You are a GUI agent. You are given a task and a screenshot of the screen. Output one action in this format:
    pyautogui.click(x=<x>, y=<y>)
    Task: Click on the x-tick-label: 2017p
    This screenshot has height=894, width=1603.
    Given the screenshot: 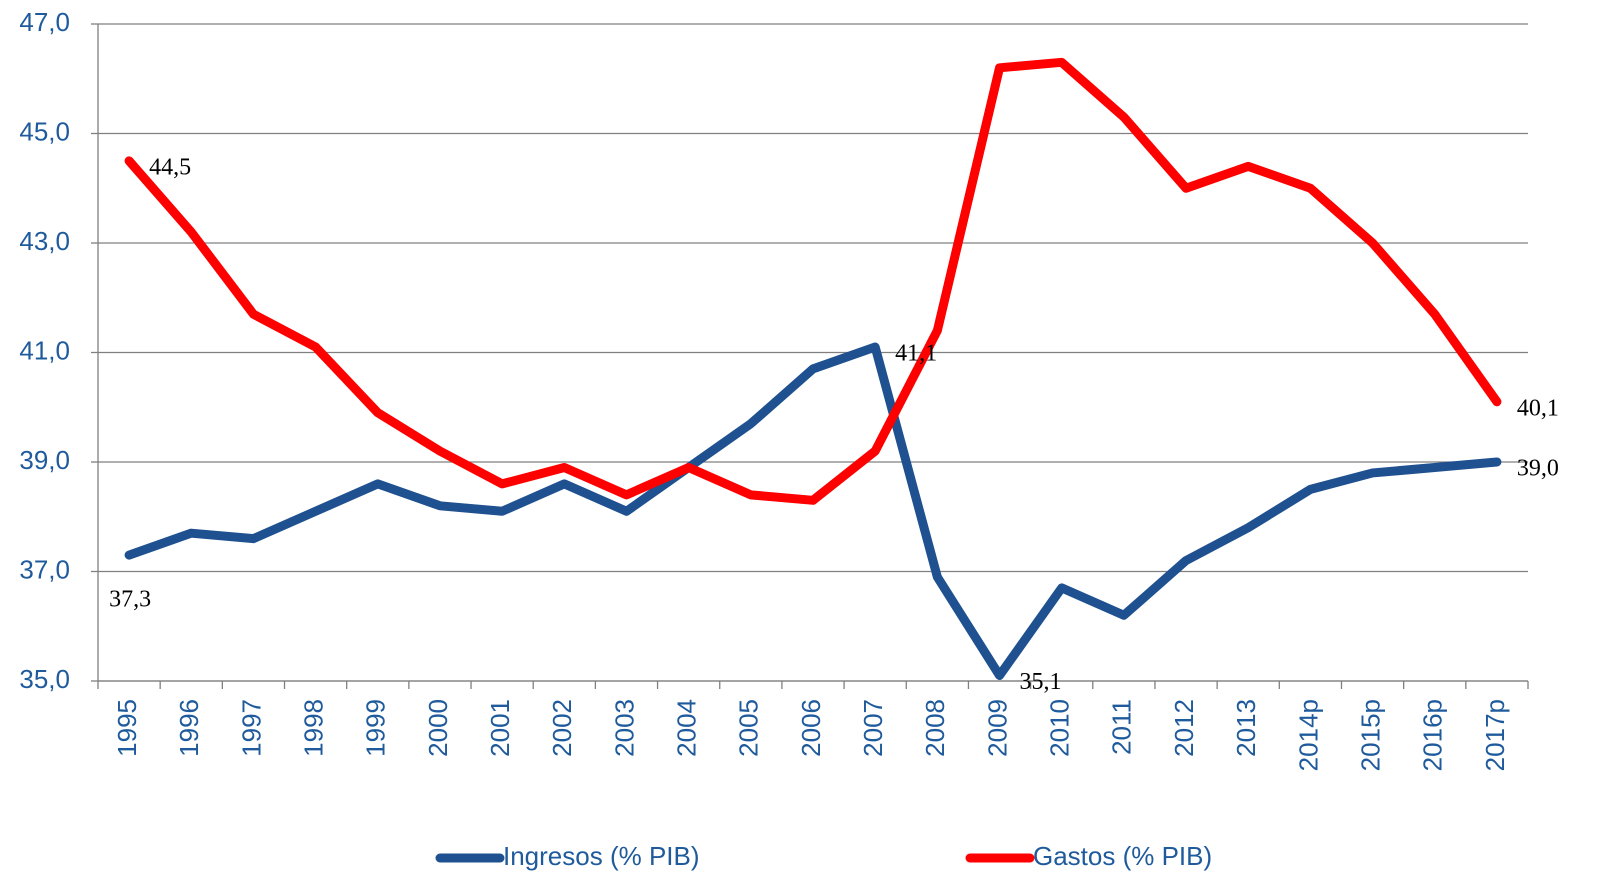 What is the action you would take?
    pyautogui.click(x=1495, y=735)
    